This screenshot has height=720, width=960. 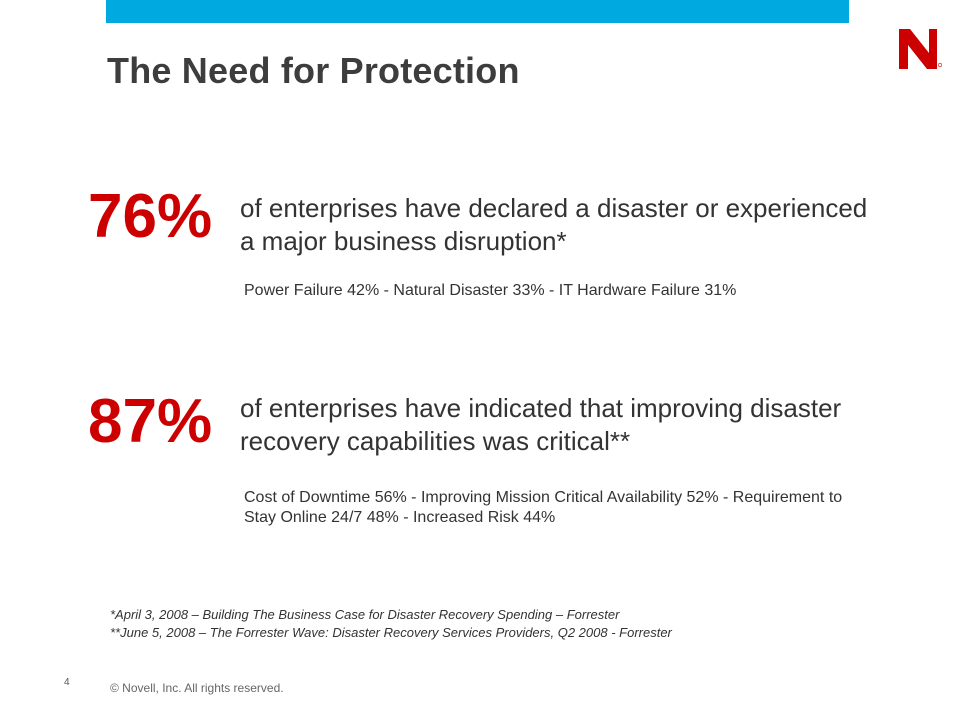 I want to click on page-number: 4, so click(x=67, y=682).